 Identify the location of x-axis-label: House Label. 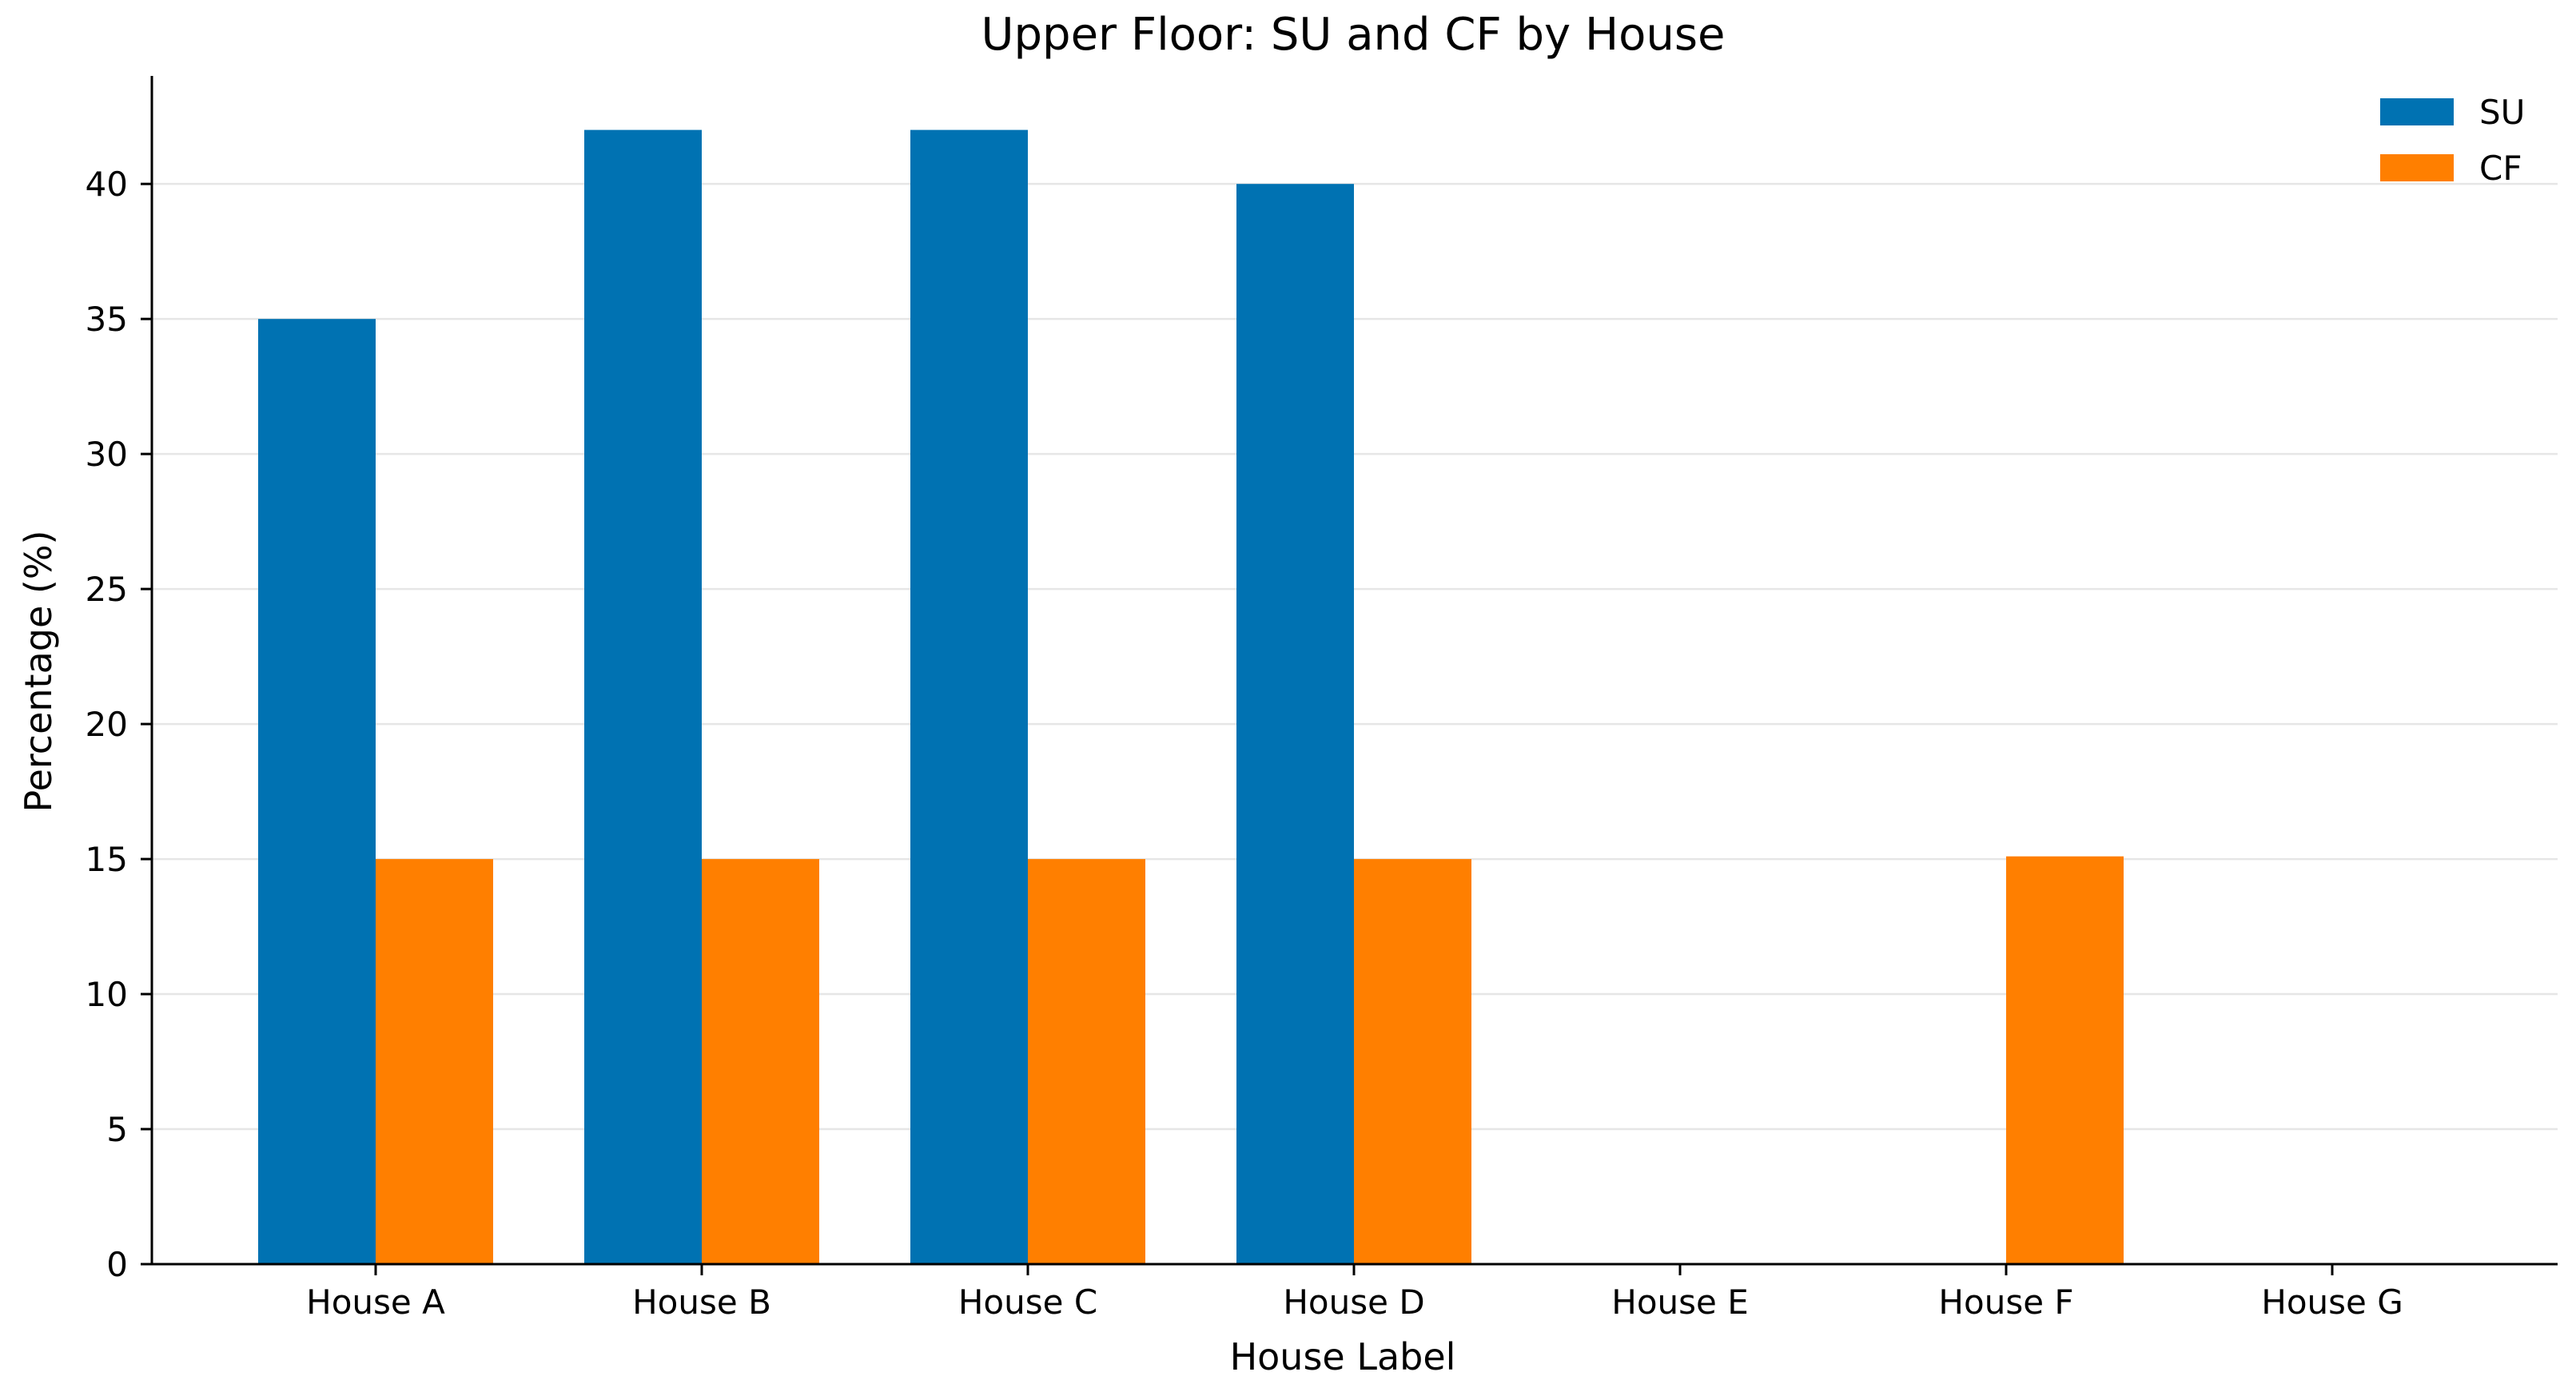
(1343, 1356).